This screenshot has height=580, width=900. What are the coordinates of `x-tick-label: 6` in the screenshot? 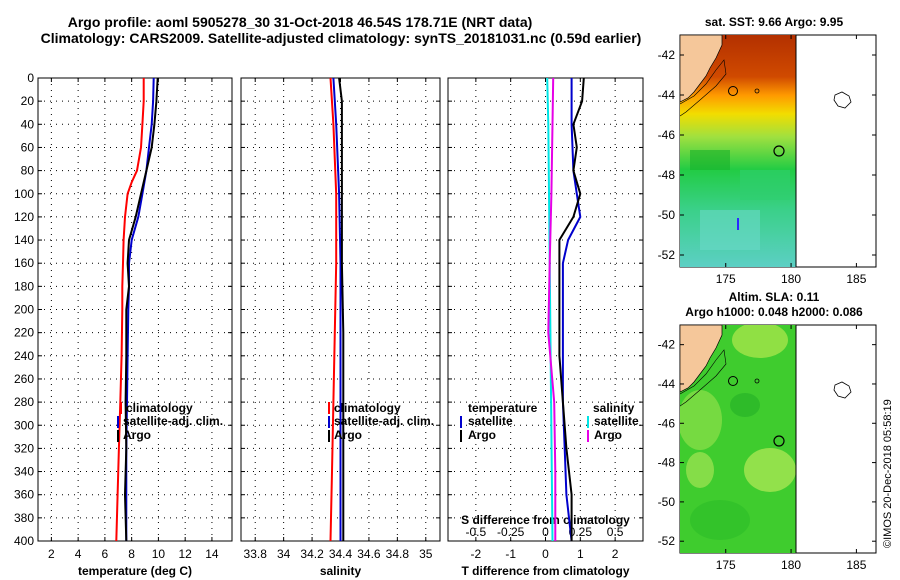 It's located at (105, 554).